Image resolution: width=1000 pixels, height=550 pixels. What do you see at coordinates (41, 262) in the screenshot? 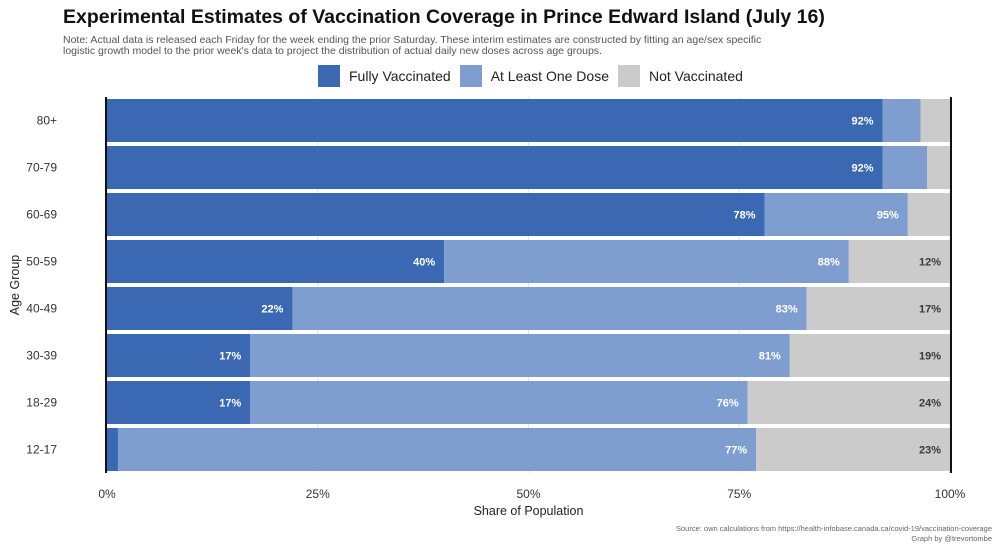
I see `y-tick-label-50-59: 50-59` at bounding box center [41, 262].